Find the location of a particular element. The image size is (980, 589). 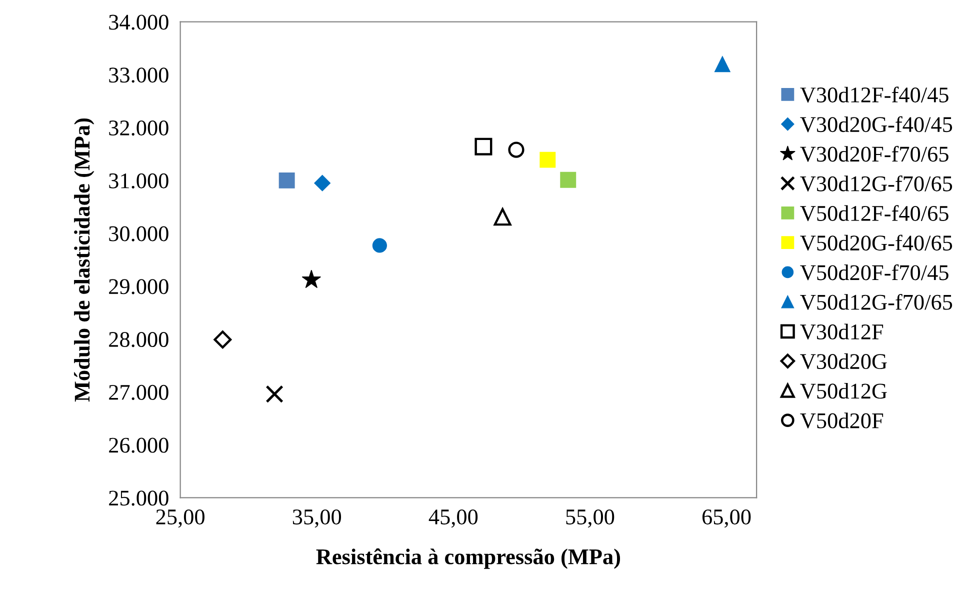

legend-label: V30d12G-f70/65 is located at coordinates (876, 183).